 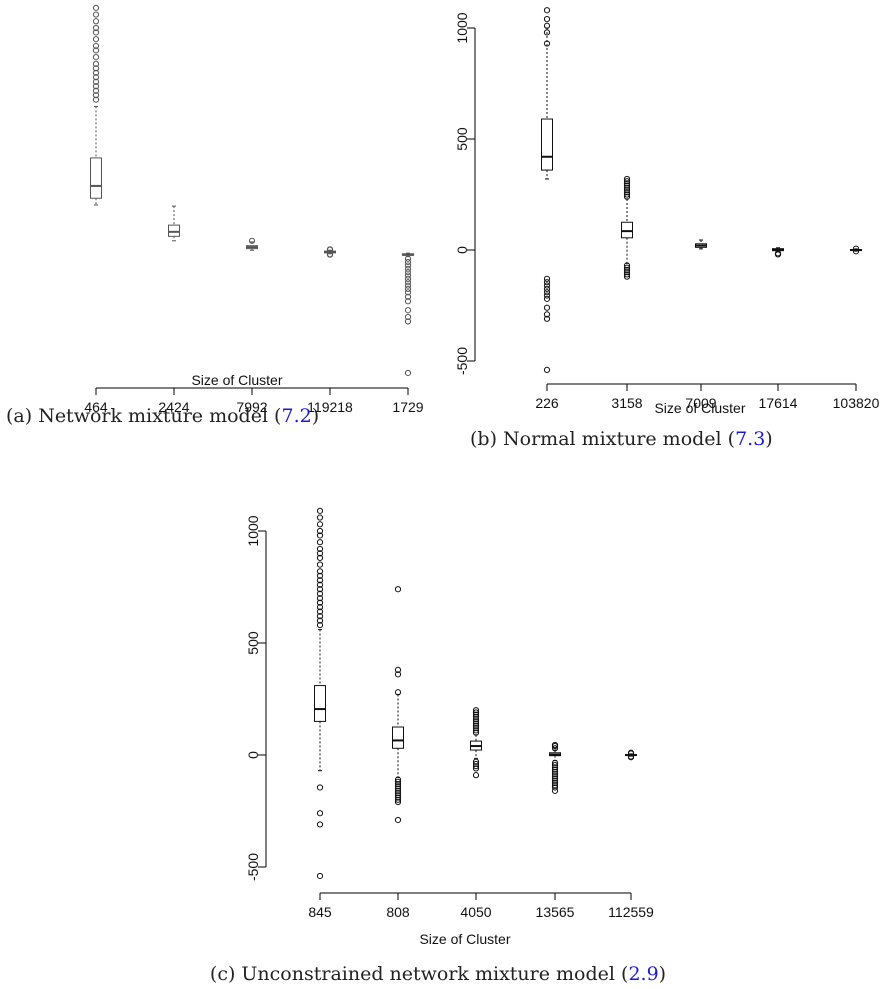 What do you see at coordinates (778, 403) in the screenshot?
I see `panel-b-xtick-label-3: 17614` at bounding box center [778, 403].